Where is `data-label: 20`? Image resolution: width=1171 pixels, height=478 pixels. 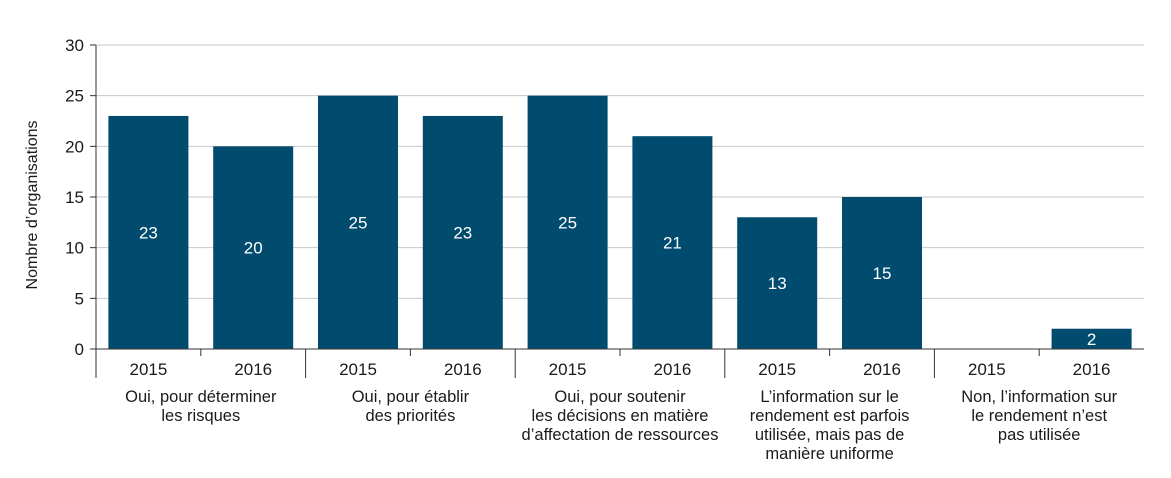
data-label: 20 is located at coordinates (253, 248).